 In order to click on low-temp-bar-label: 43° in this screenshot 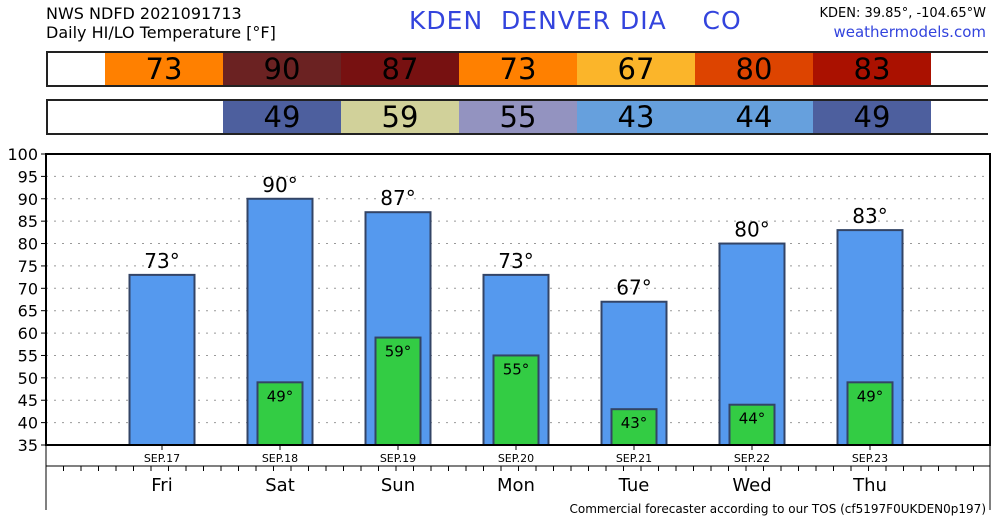, I will do `click(634, 423)`.